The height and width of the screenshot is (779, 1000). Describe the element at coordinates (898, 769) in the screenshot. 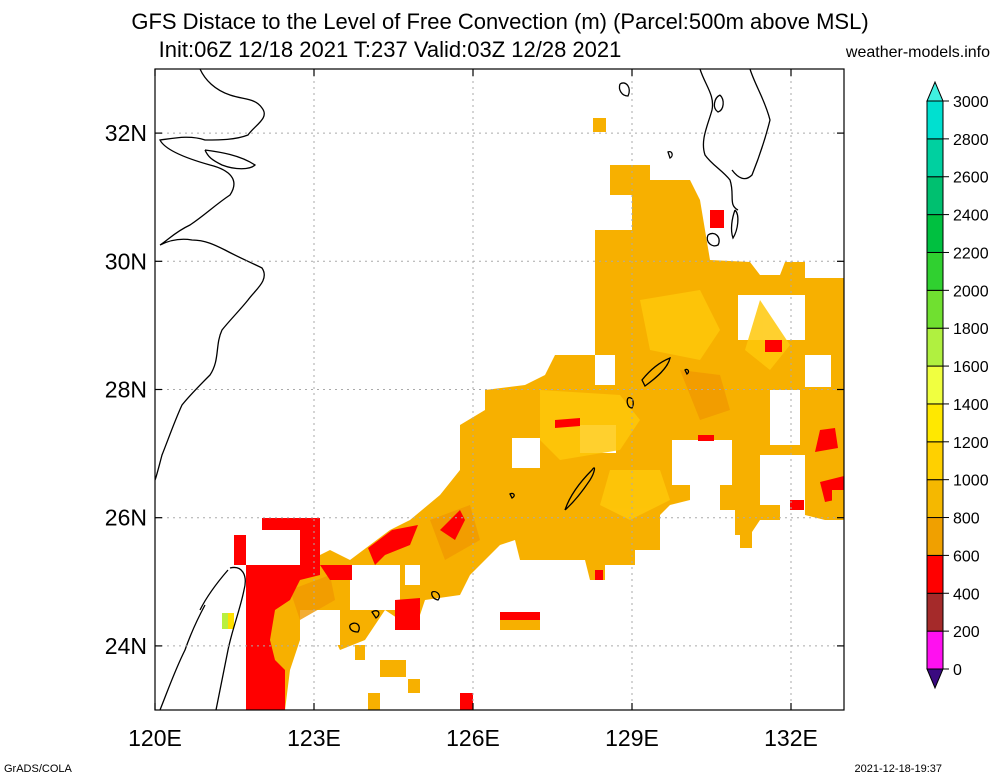

I see `footer-timestamp: 2021-12-18-19:37` at that location.